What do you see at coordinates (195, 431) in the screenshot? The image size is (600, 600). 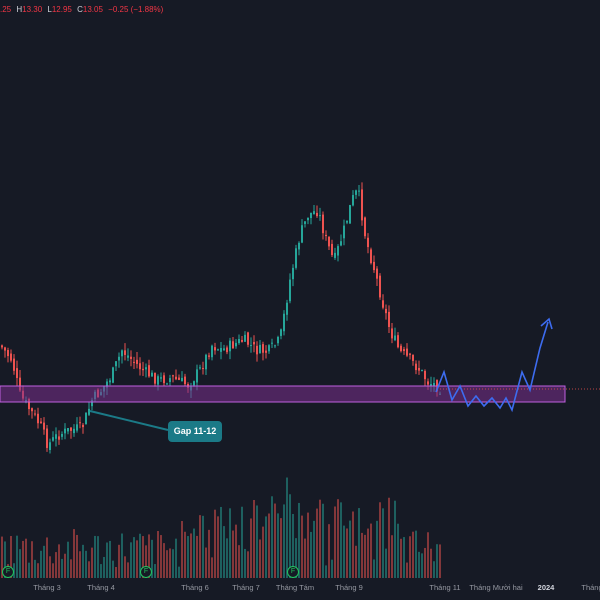 I see `gap-callout-label: Gap 11-12` at bounding box center [195, 431].